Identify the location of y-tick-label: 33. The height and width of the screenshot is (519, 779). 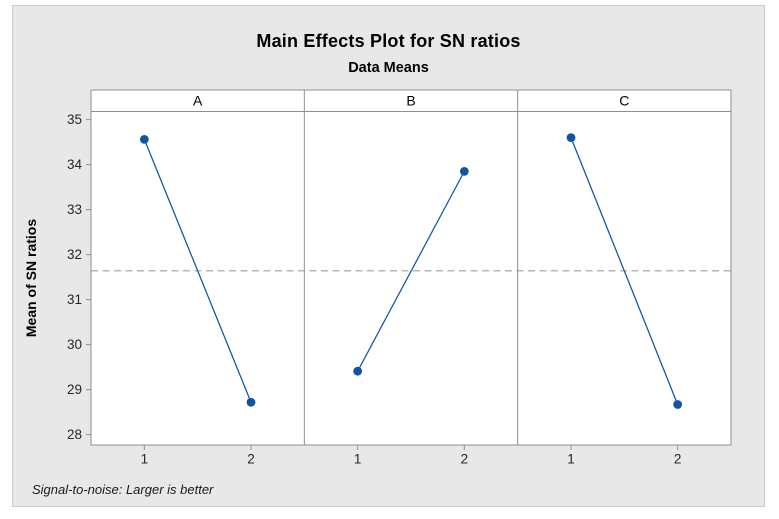
(74, 209).